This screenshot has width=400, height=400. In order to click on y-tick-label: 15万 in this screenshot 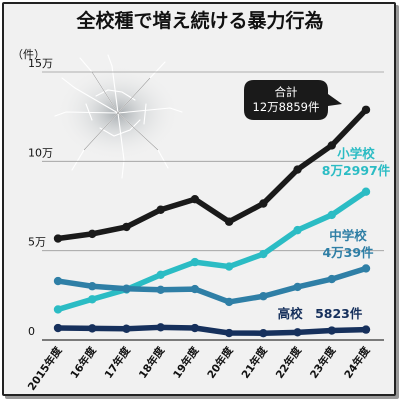, I will do `click(40, 63)`.